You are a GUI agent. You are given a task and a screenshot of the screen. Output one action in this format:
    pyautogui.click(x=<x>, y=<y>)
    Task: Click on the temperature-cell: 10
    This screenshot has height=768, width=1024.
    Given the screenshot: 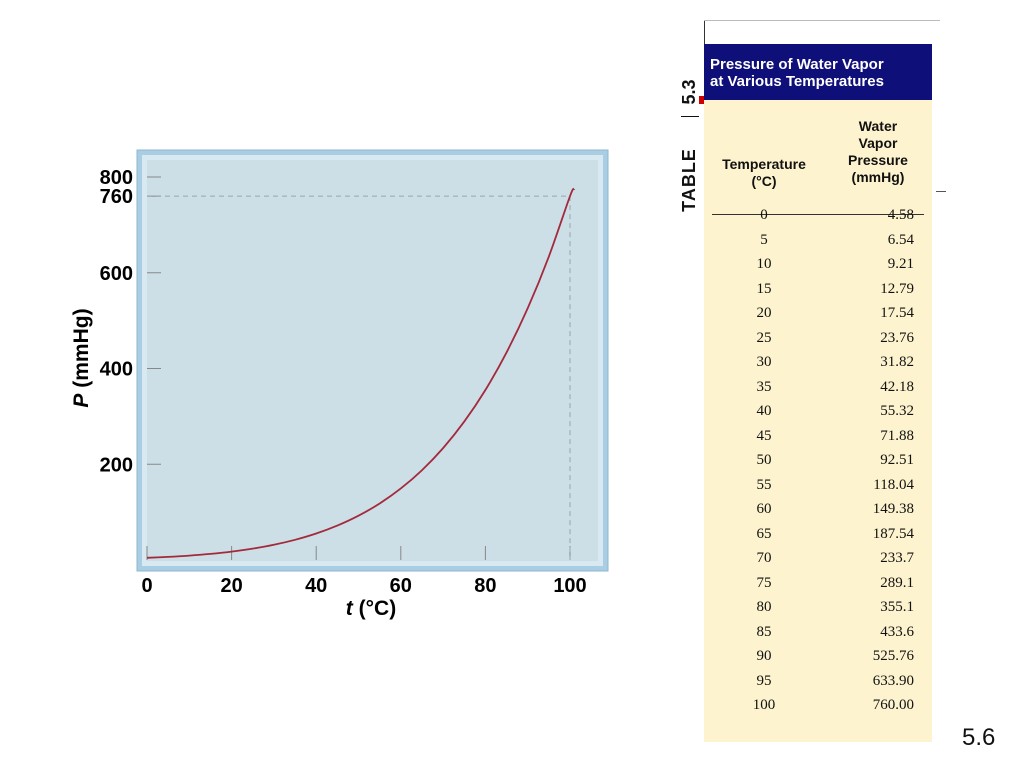 What is the action you would take?
    pyautogui.click(x=764, y=264)
    